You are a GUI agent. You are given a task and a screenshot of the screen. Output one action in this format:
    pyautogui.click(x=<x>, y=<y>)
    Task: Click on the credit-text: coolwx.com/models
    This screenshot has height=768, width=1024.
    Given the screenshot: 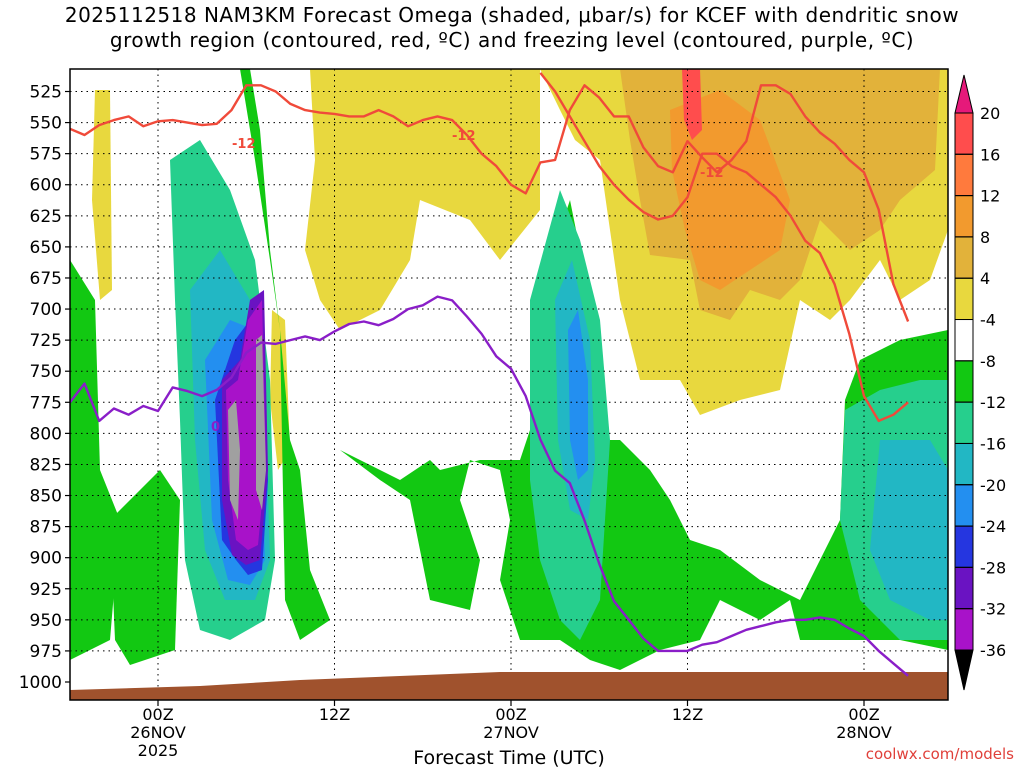 What is the action you would take?
    pyautogui.click(x=940, y=754)
    